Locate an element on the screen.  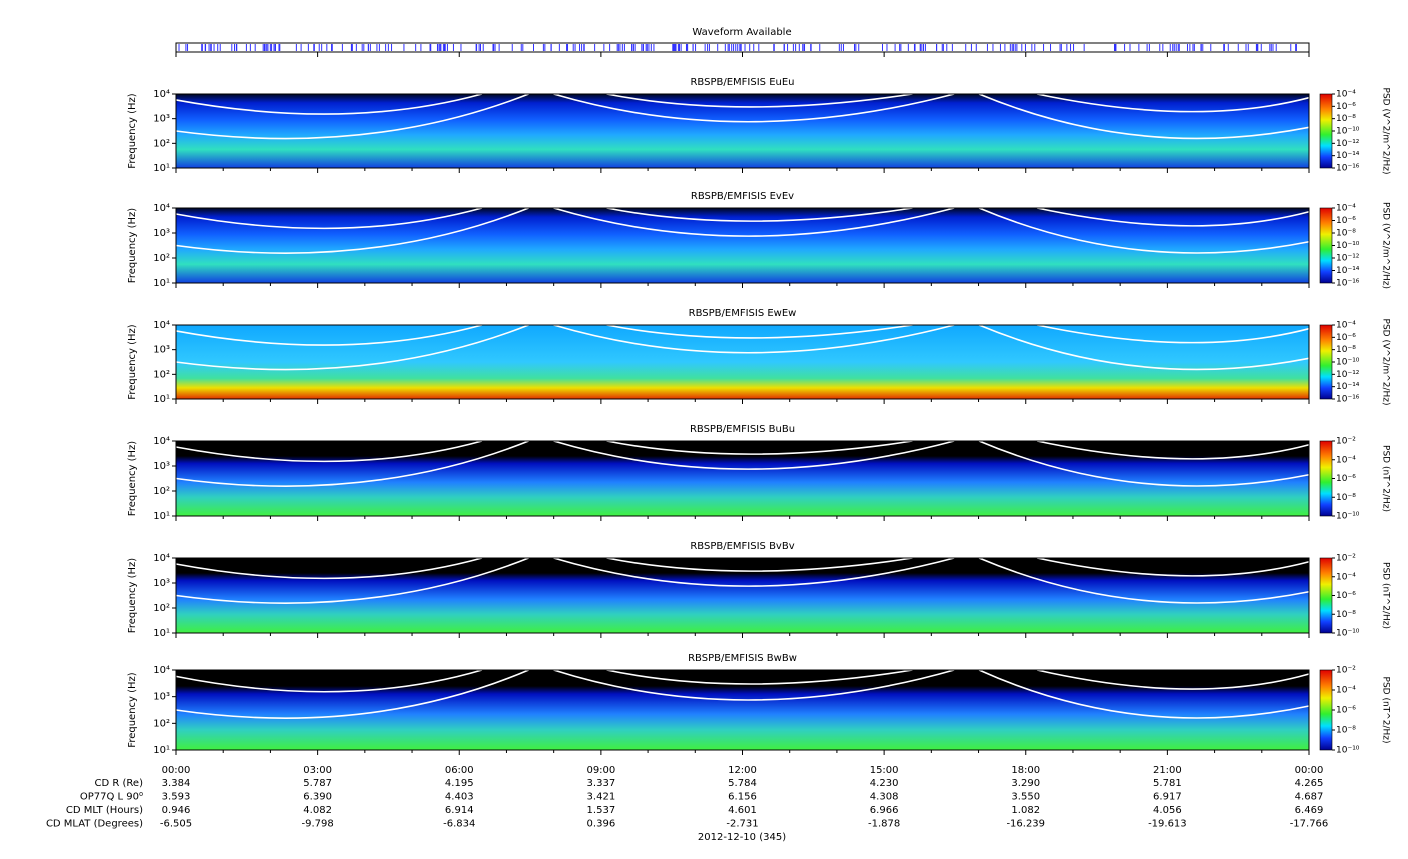
ephemeris-value: 4.403 is located at coordinates (459, 797).